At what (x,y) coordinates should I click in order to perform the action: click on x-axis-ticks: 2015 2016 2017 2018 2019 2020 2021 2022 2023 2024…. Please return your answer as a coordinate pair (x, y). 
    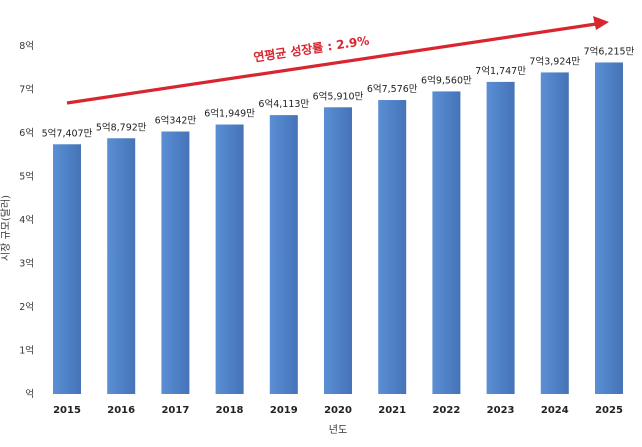
    Looking at the image, I should click on (338, 410).